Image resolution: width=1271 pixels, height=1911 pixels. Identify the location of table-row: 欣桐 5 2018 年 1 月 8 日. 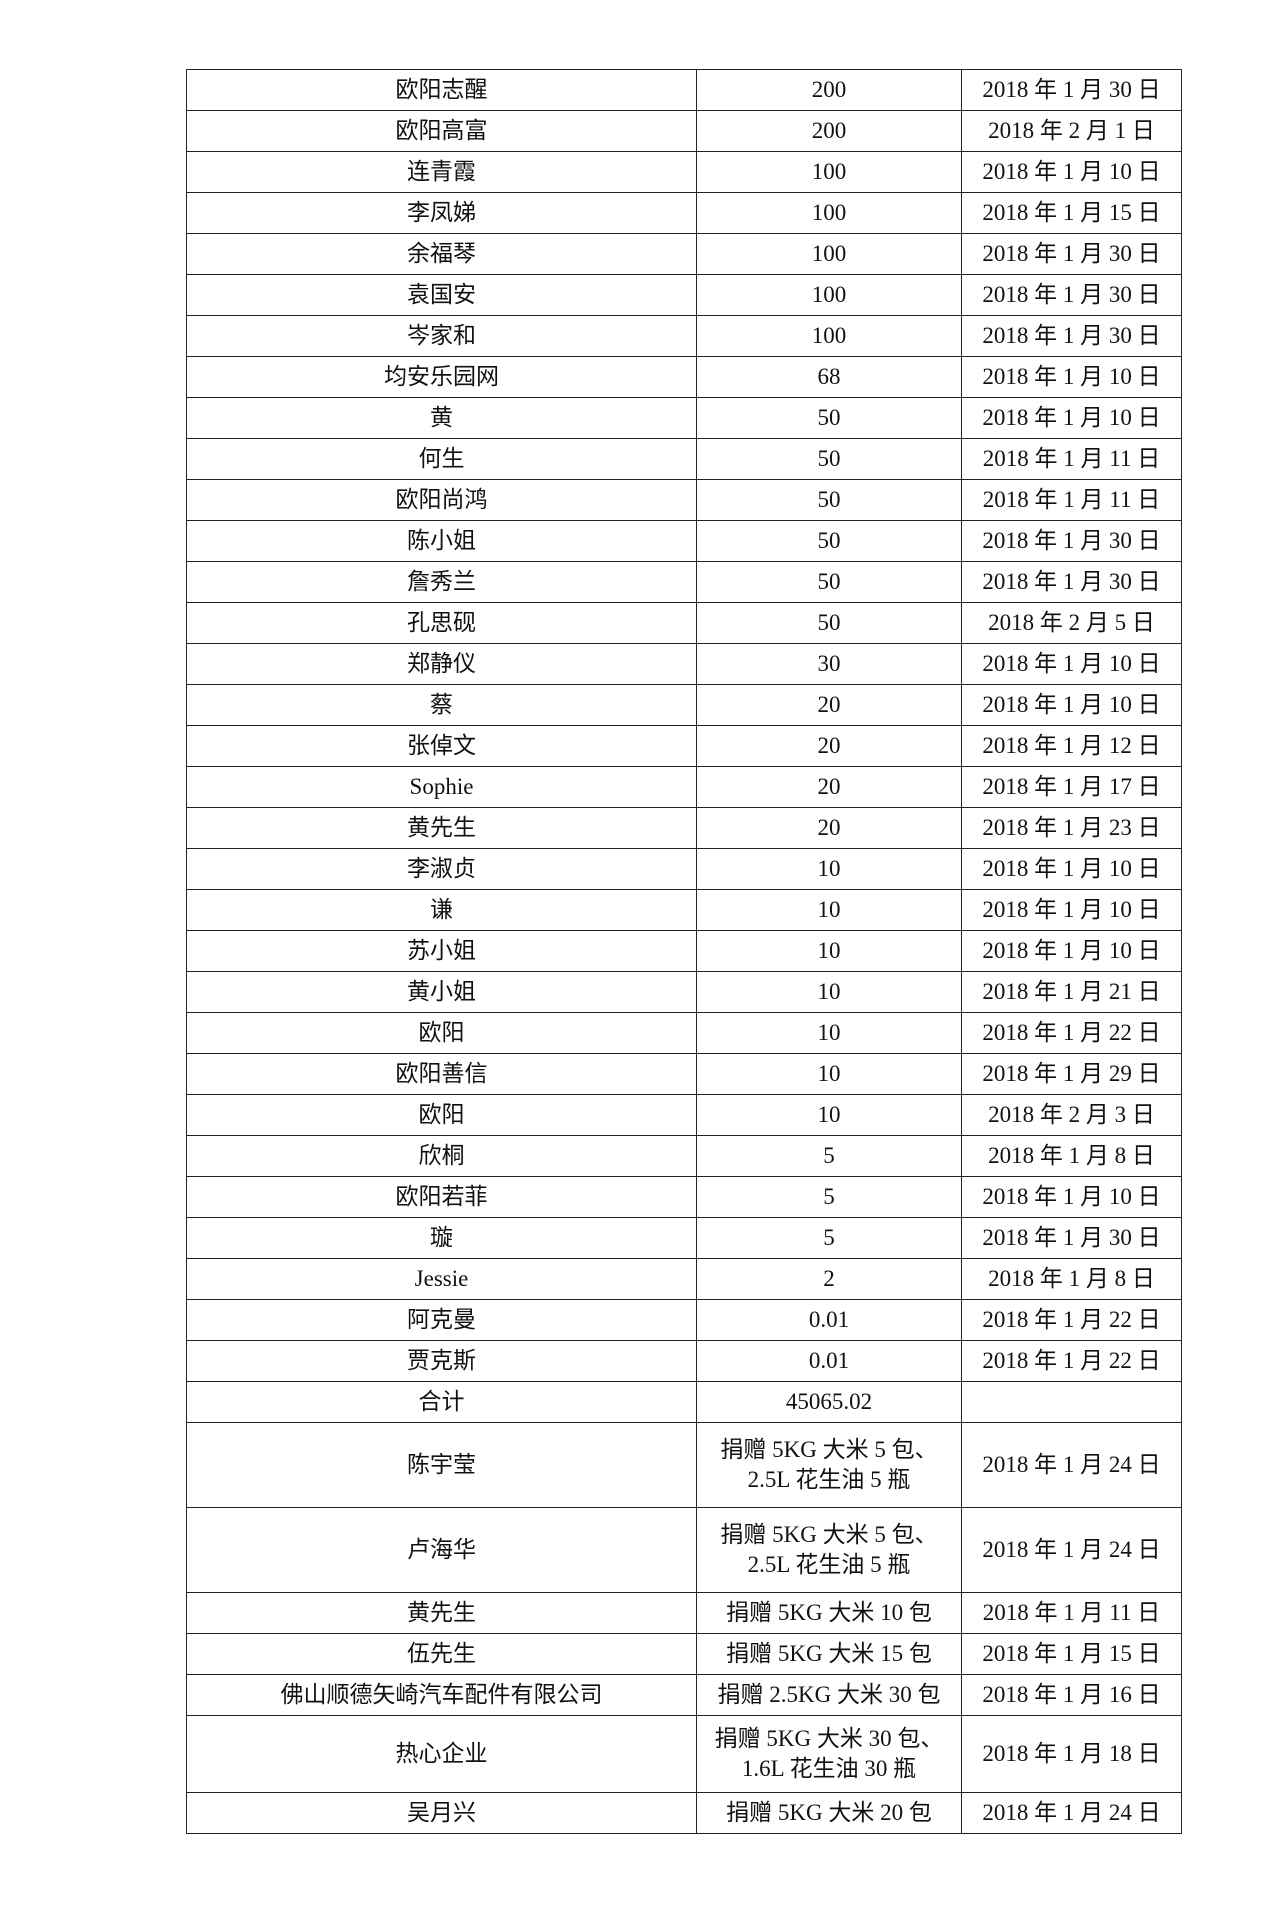
(684, 1156).